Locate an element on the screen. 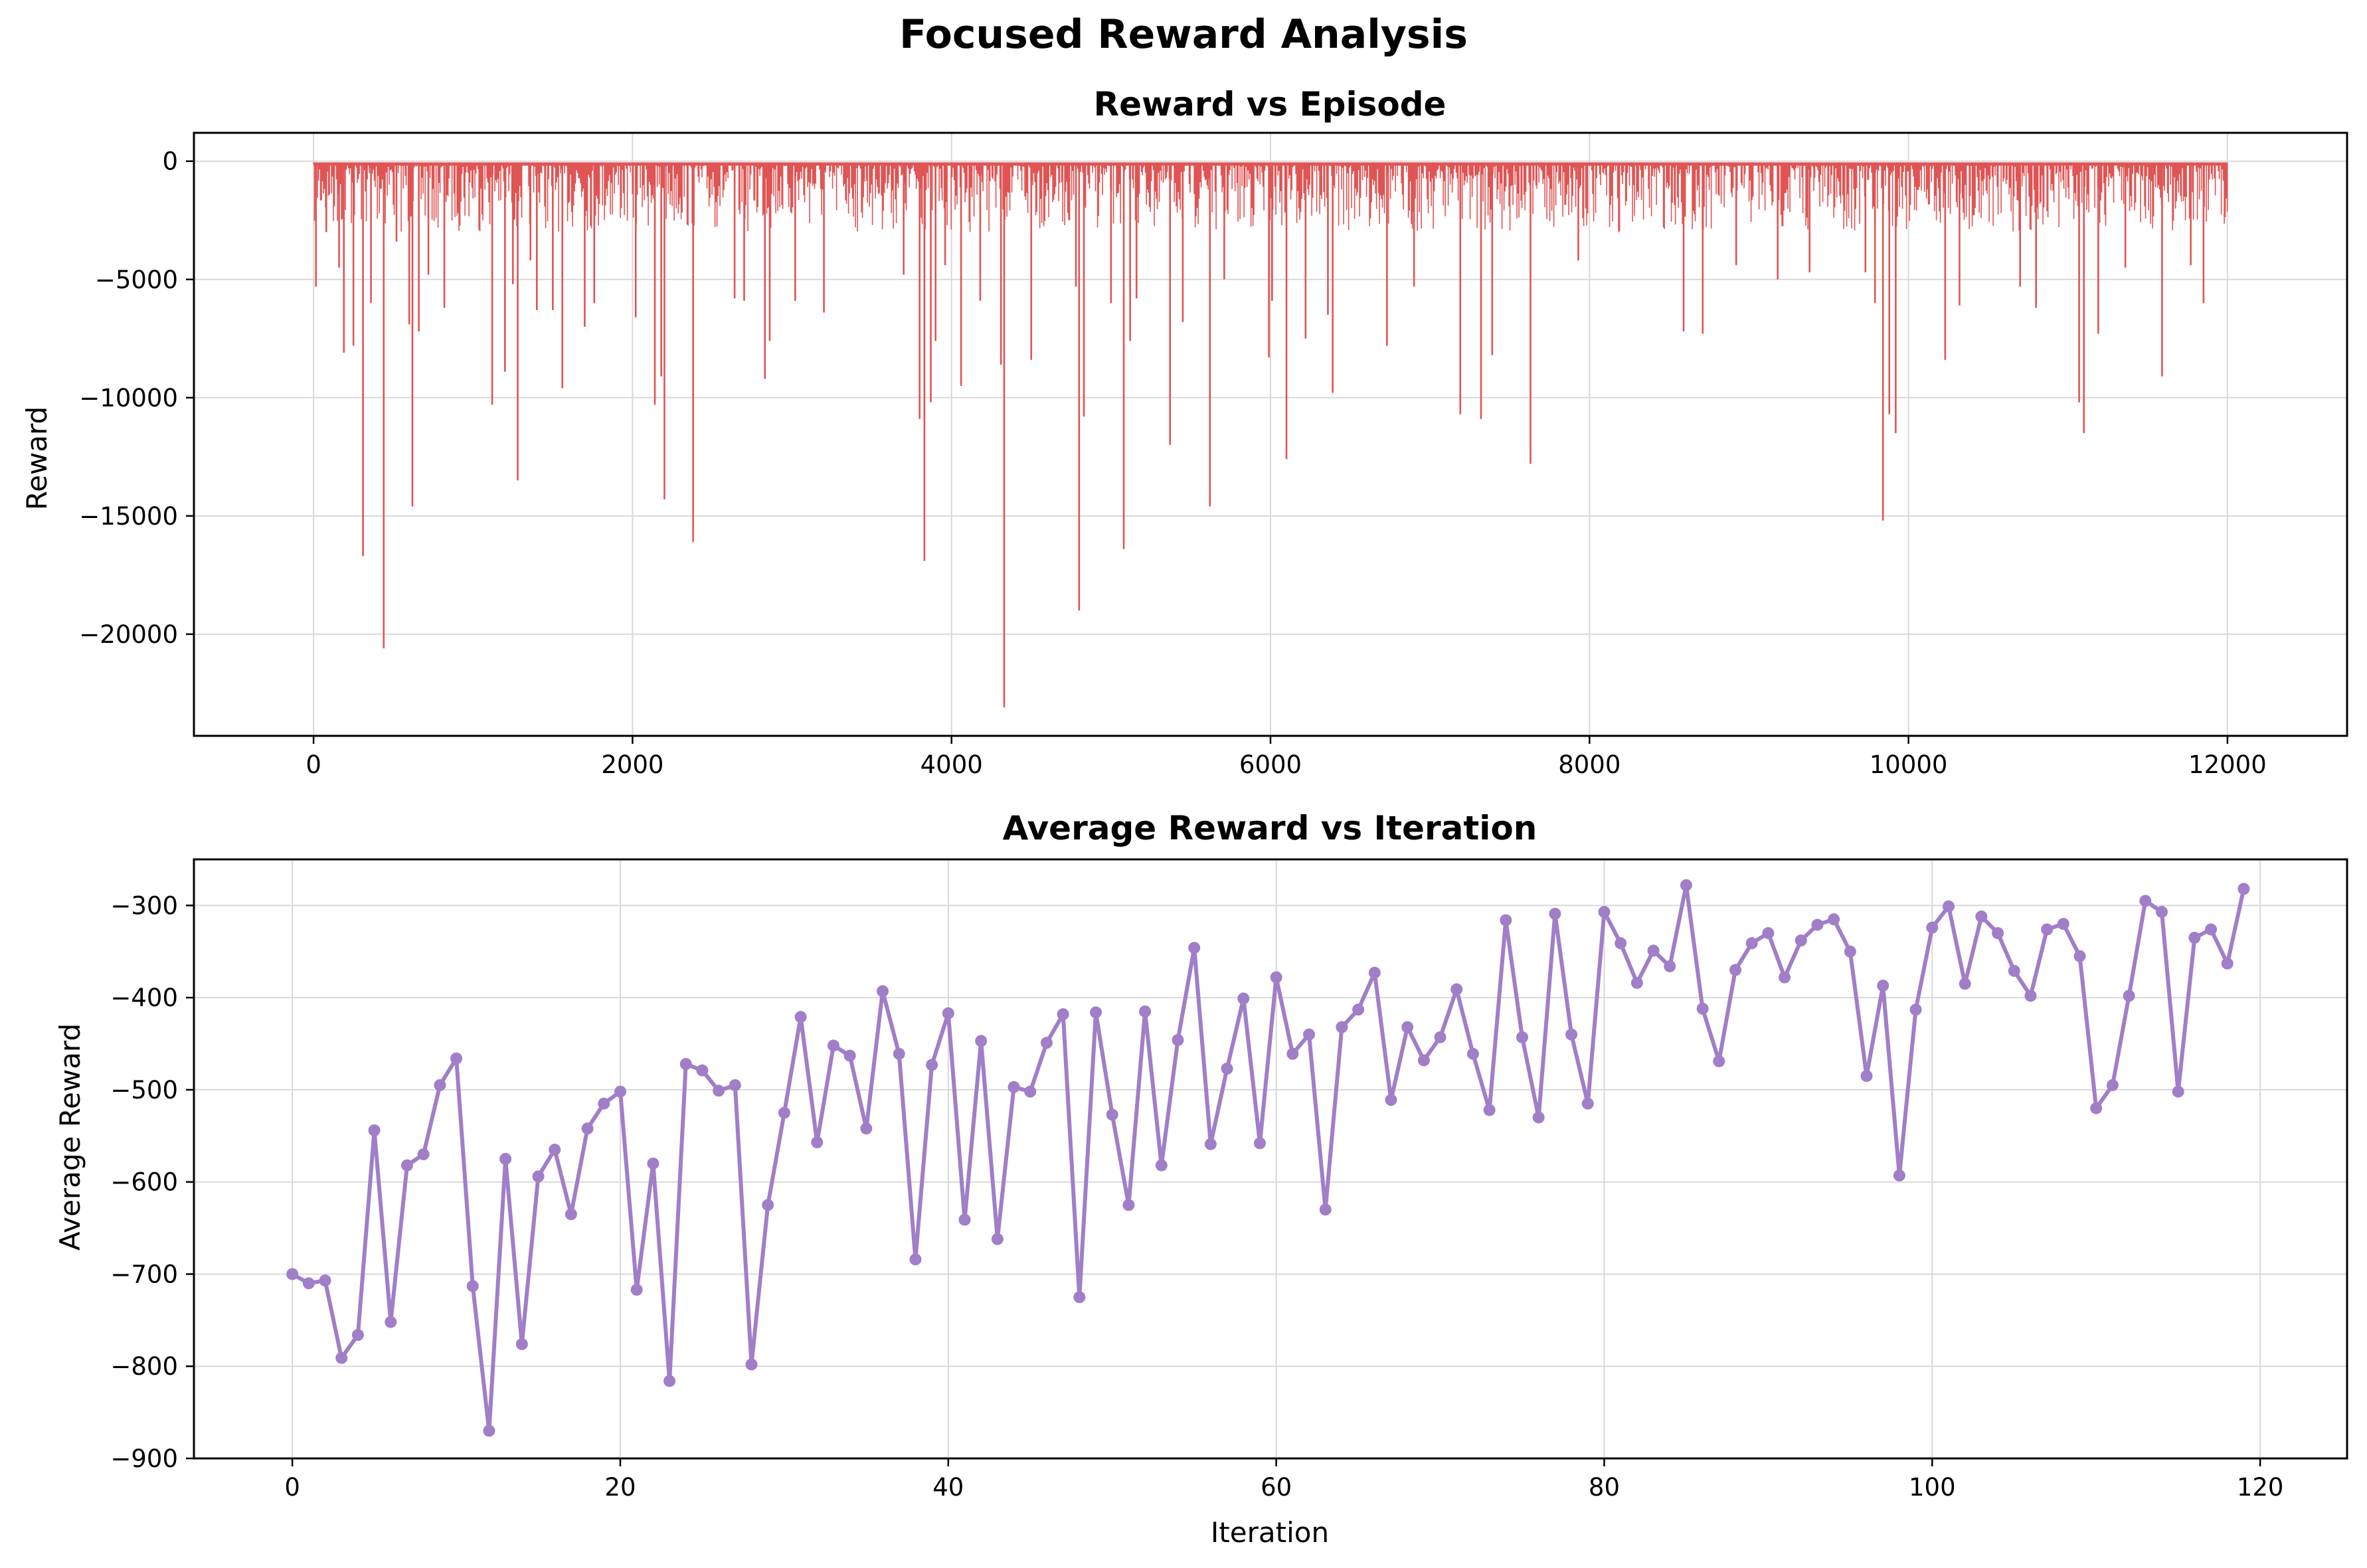 The height and width of the screenshot is (1568, 2367). average-chart-xaxis: 0 20 40 60 80 100 120 is located at coordinates (1283, 1480).